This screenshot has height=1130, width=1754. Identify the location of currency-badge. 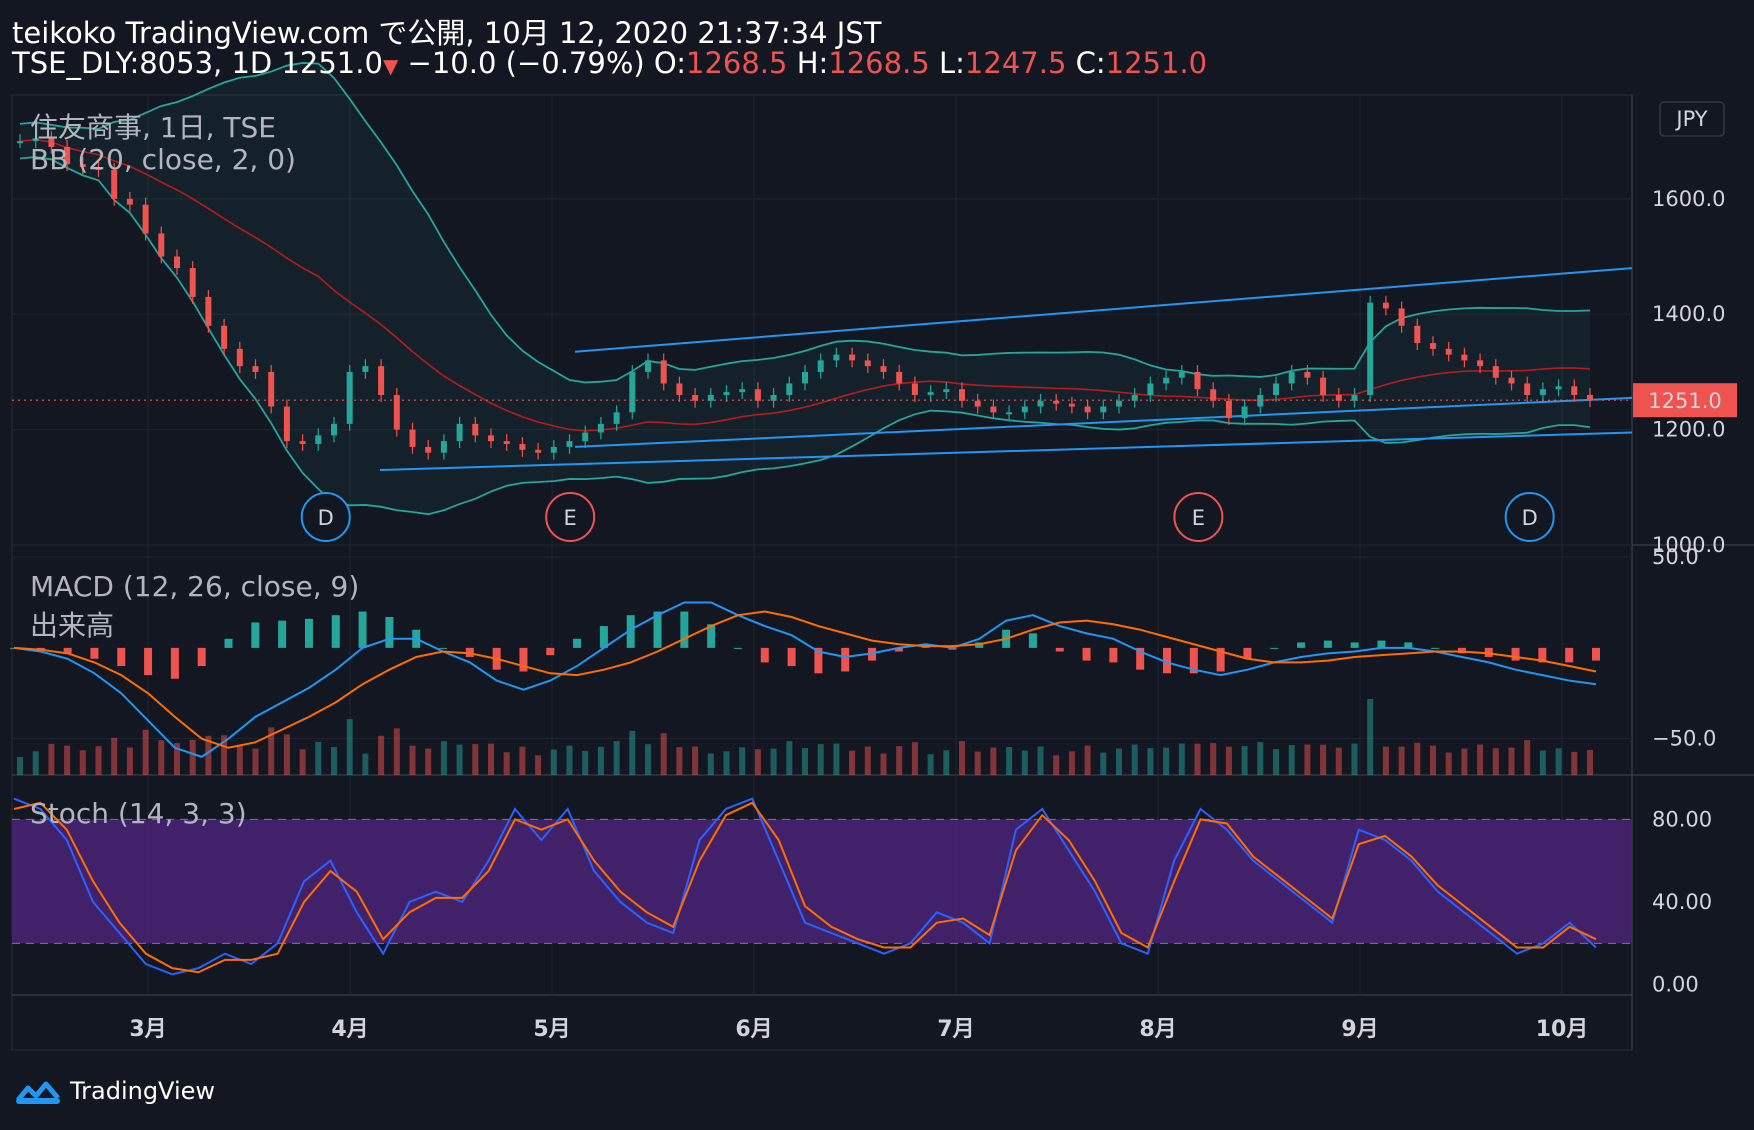
(1692, 119).